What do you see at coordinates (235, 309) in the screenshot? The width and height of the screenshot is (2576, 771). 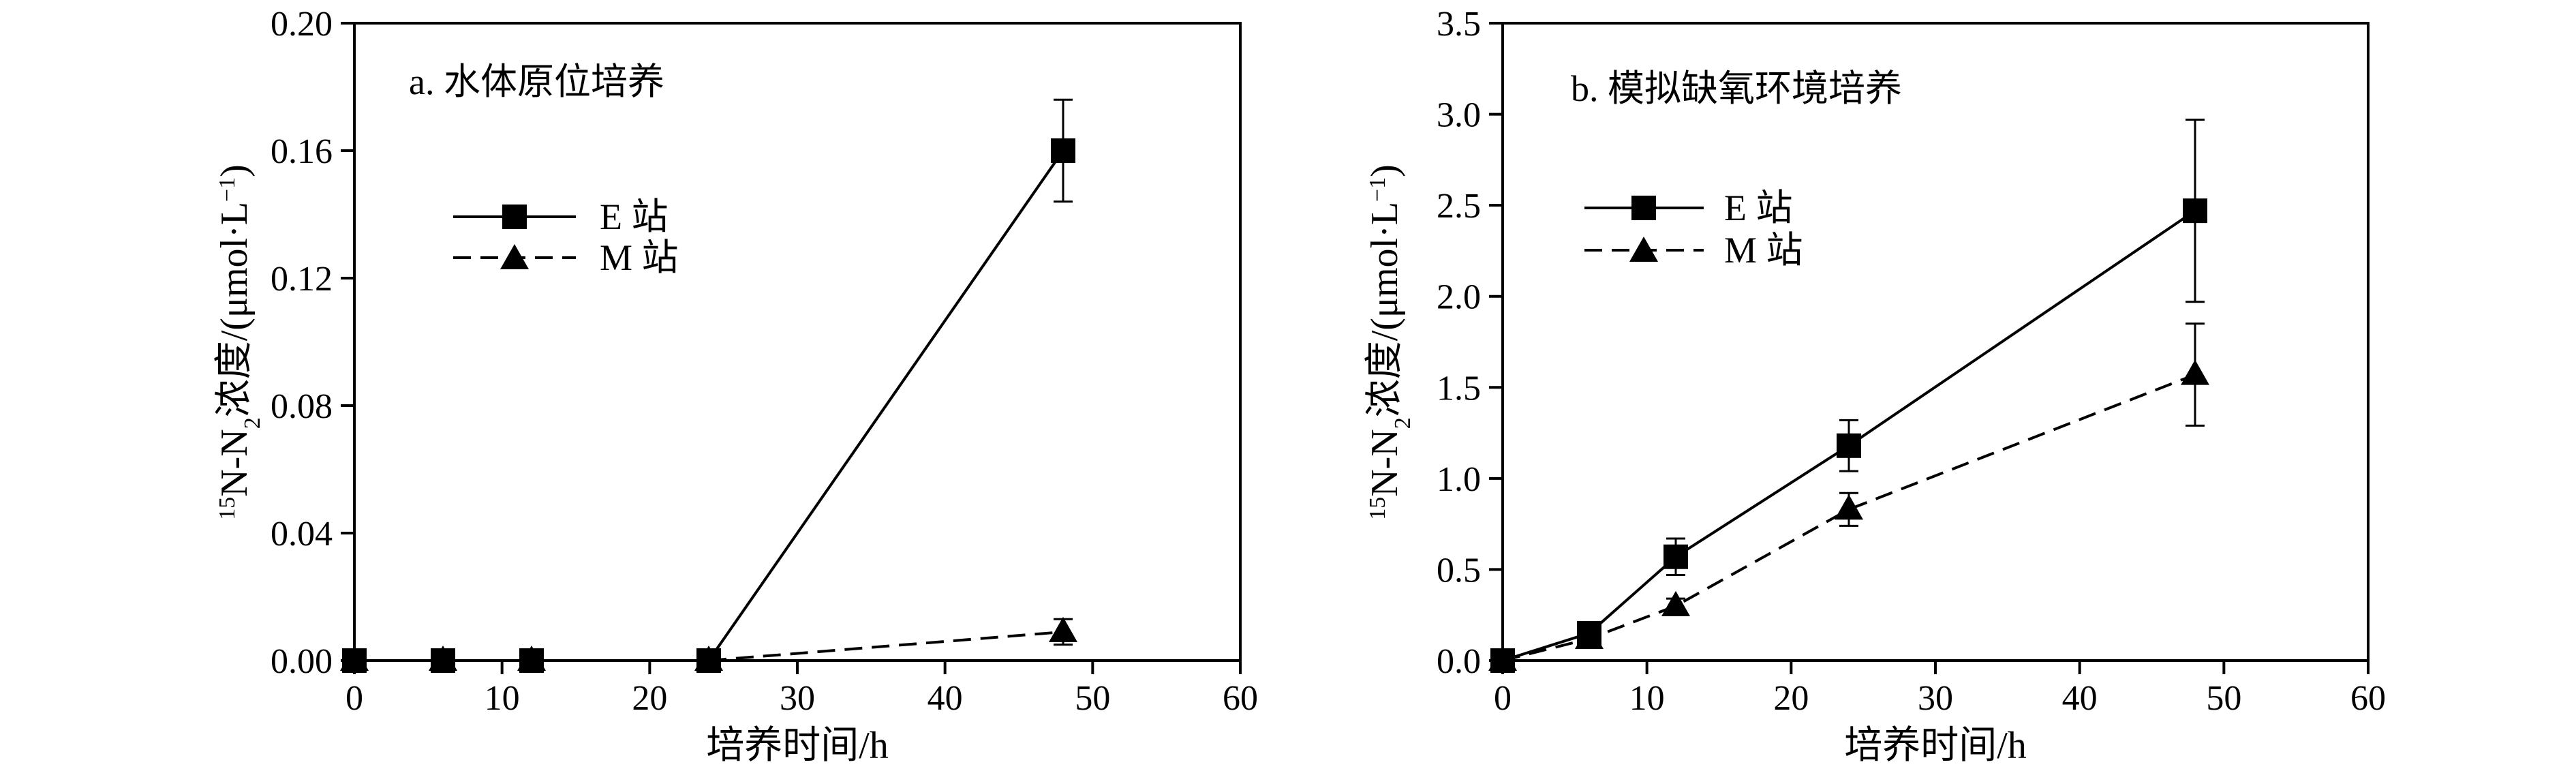 I see `panel-a-y-axis-label-rest: 浓度/(μmol·L` at bounding box center [235, 309].